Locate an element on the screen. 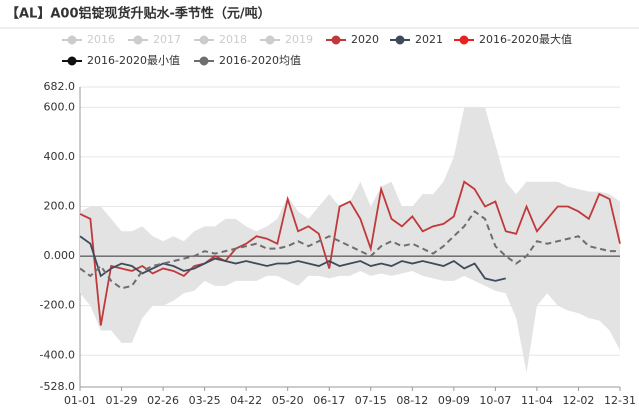  x-tick-label: 07-15 is located at coordinates (371, 400).